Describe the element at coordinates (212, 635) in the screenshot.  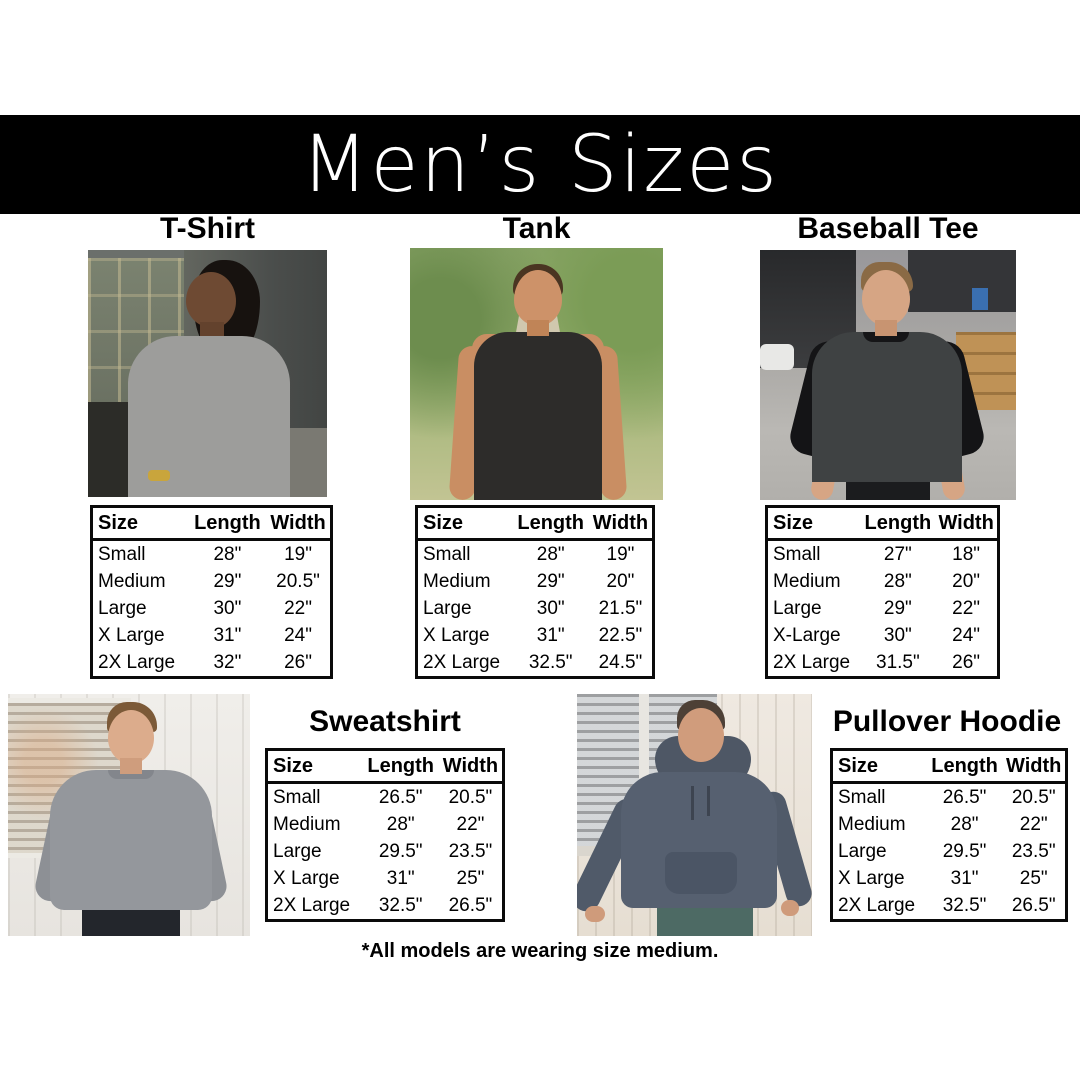
I see `table-row: X Large 31" 24"` at that location.